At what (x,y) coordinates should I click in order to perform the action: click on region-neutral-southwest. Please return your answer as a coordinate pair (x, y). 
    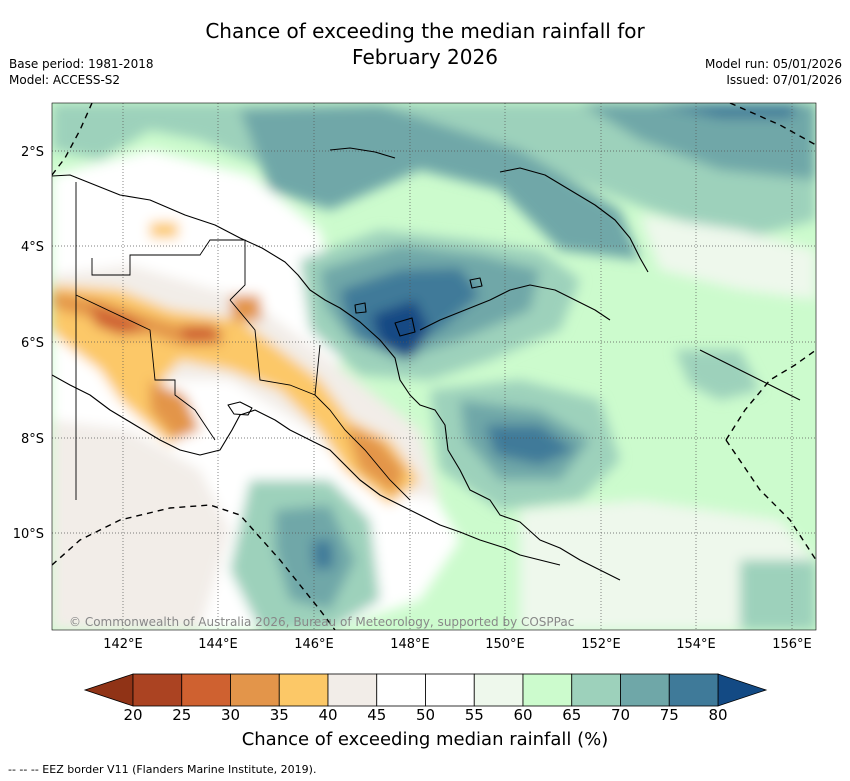
    Looking at the image, I should click on (141, 525).